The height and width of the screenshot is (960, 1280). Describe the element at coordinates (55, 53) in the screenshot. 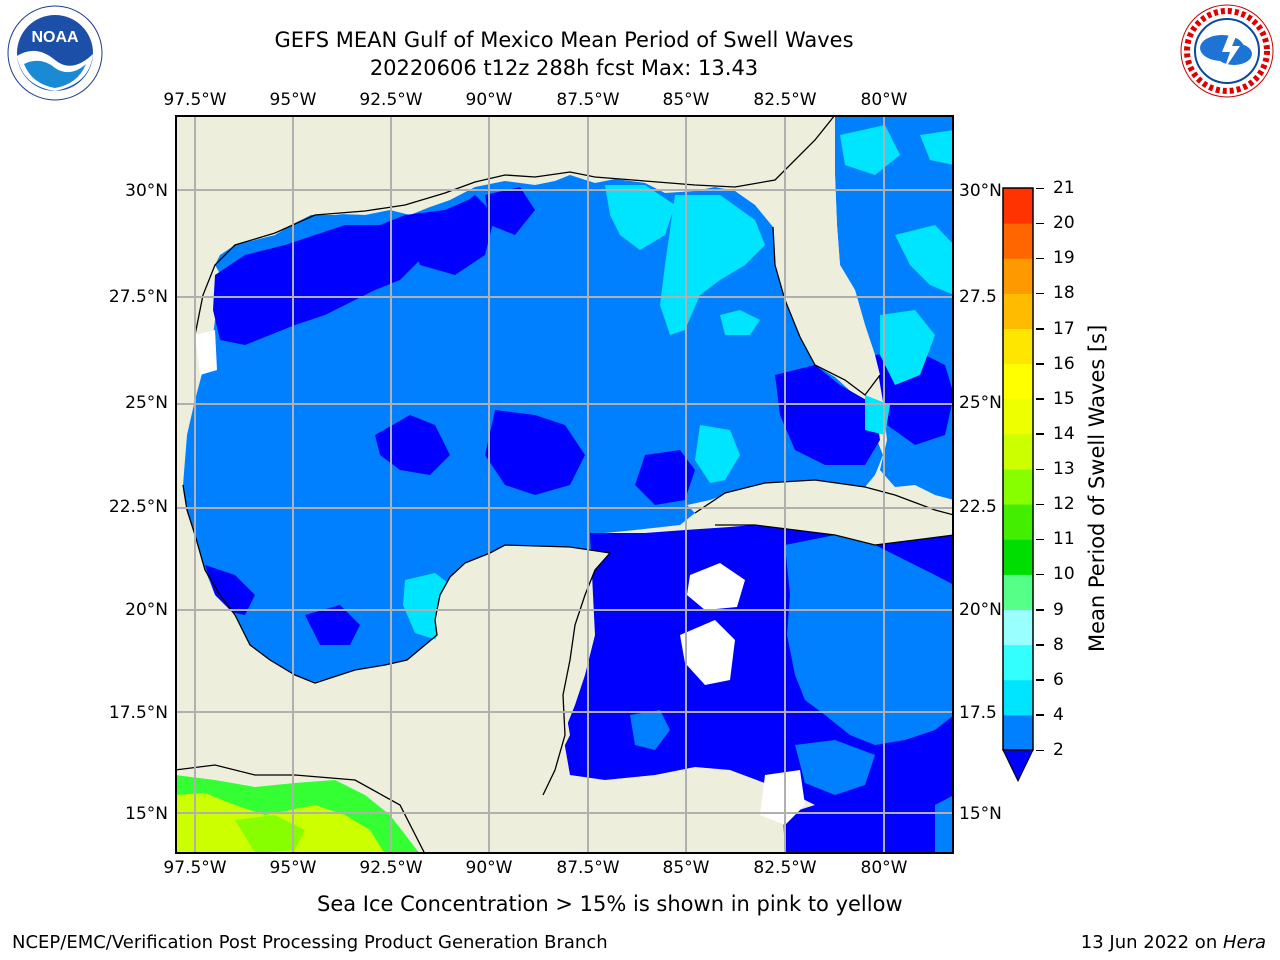

I see `noaa-logo: NOAA` at that location.